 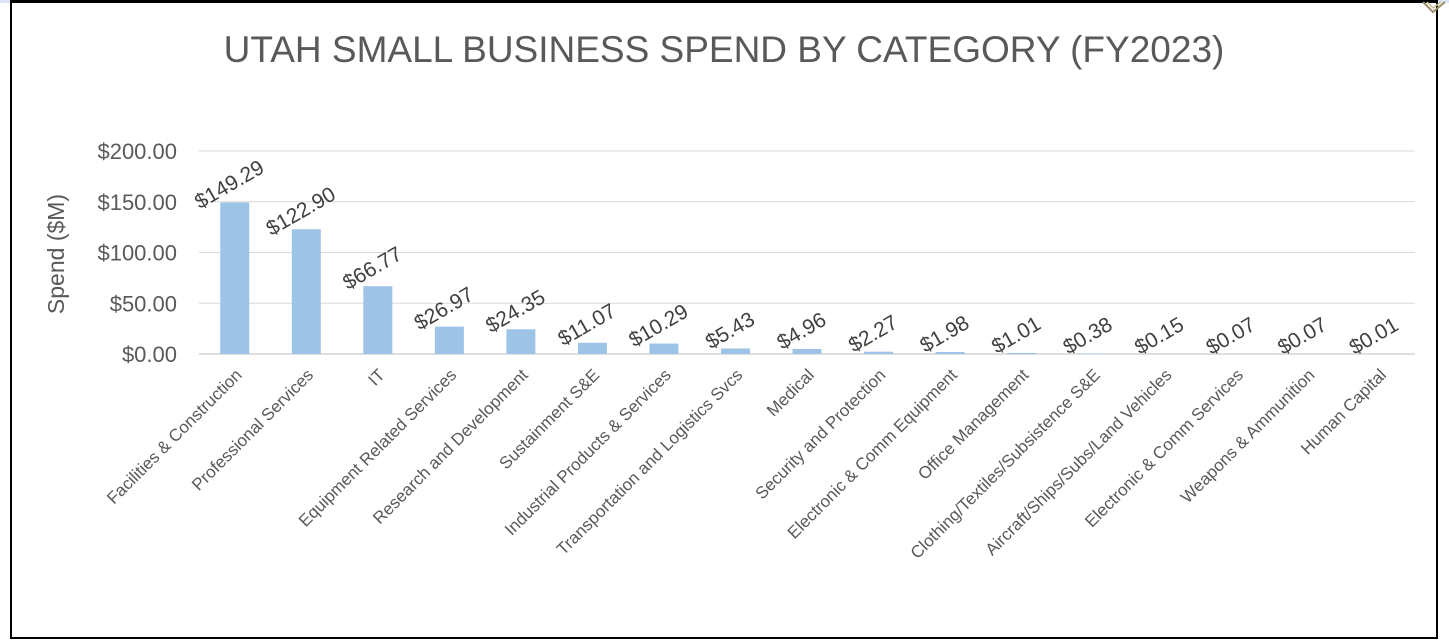 I want to click on x-tick-label: Facilities & Construction, so click(x=174, y=436).